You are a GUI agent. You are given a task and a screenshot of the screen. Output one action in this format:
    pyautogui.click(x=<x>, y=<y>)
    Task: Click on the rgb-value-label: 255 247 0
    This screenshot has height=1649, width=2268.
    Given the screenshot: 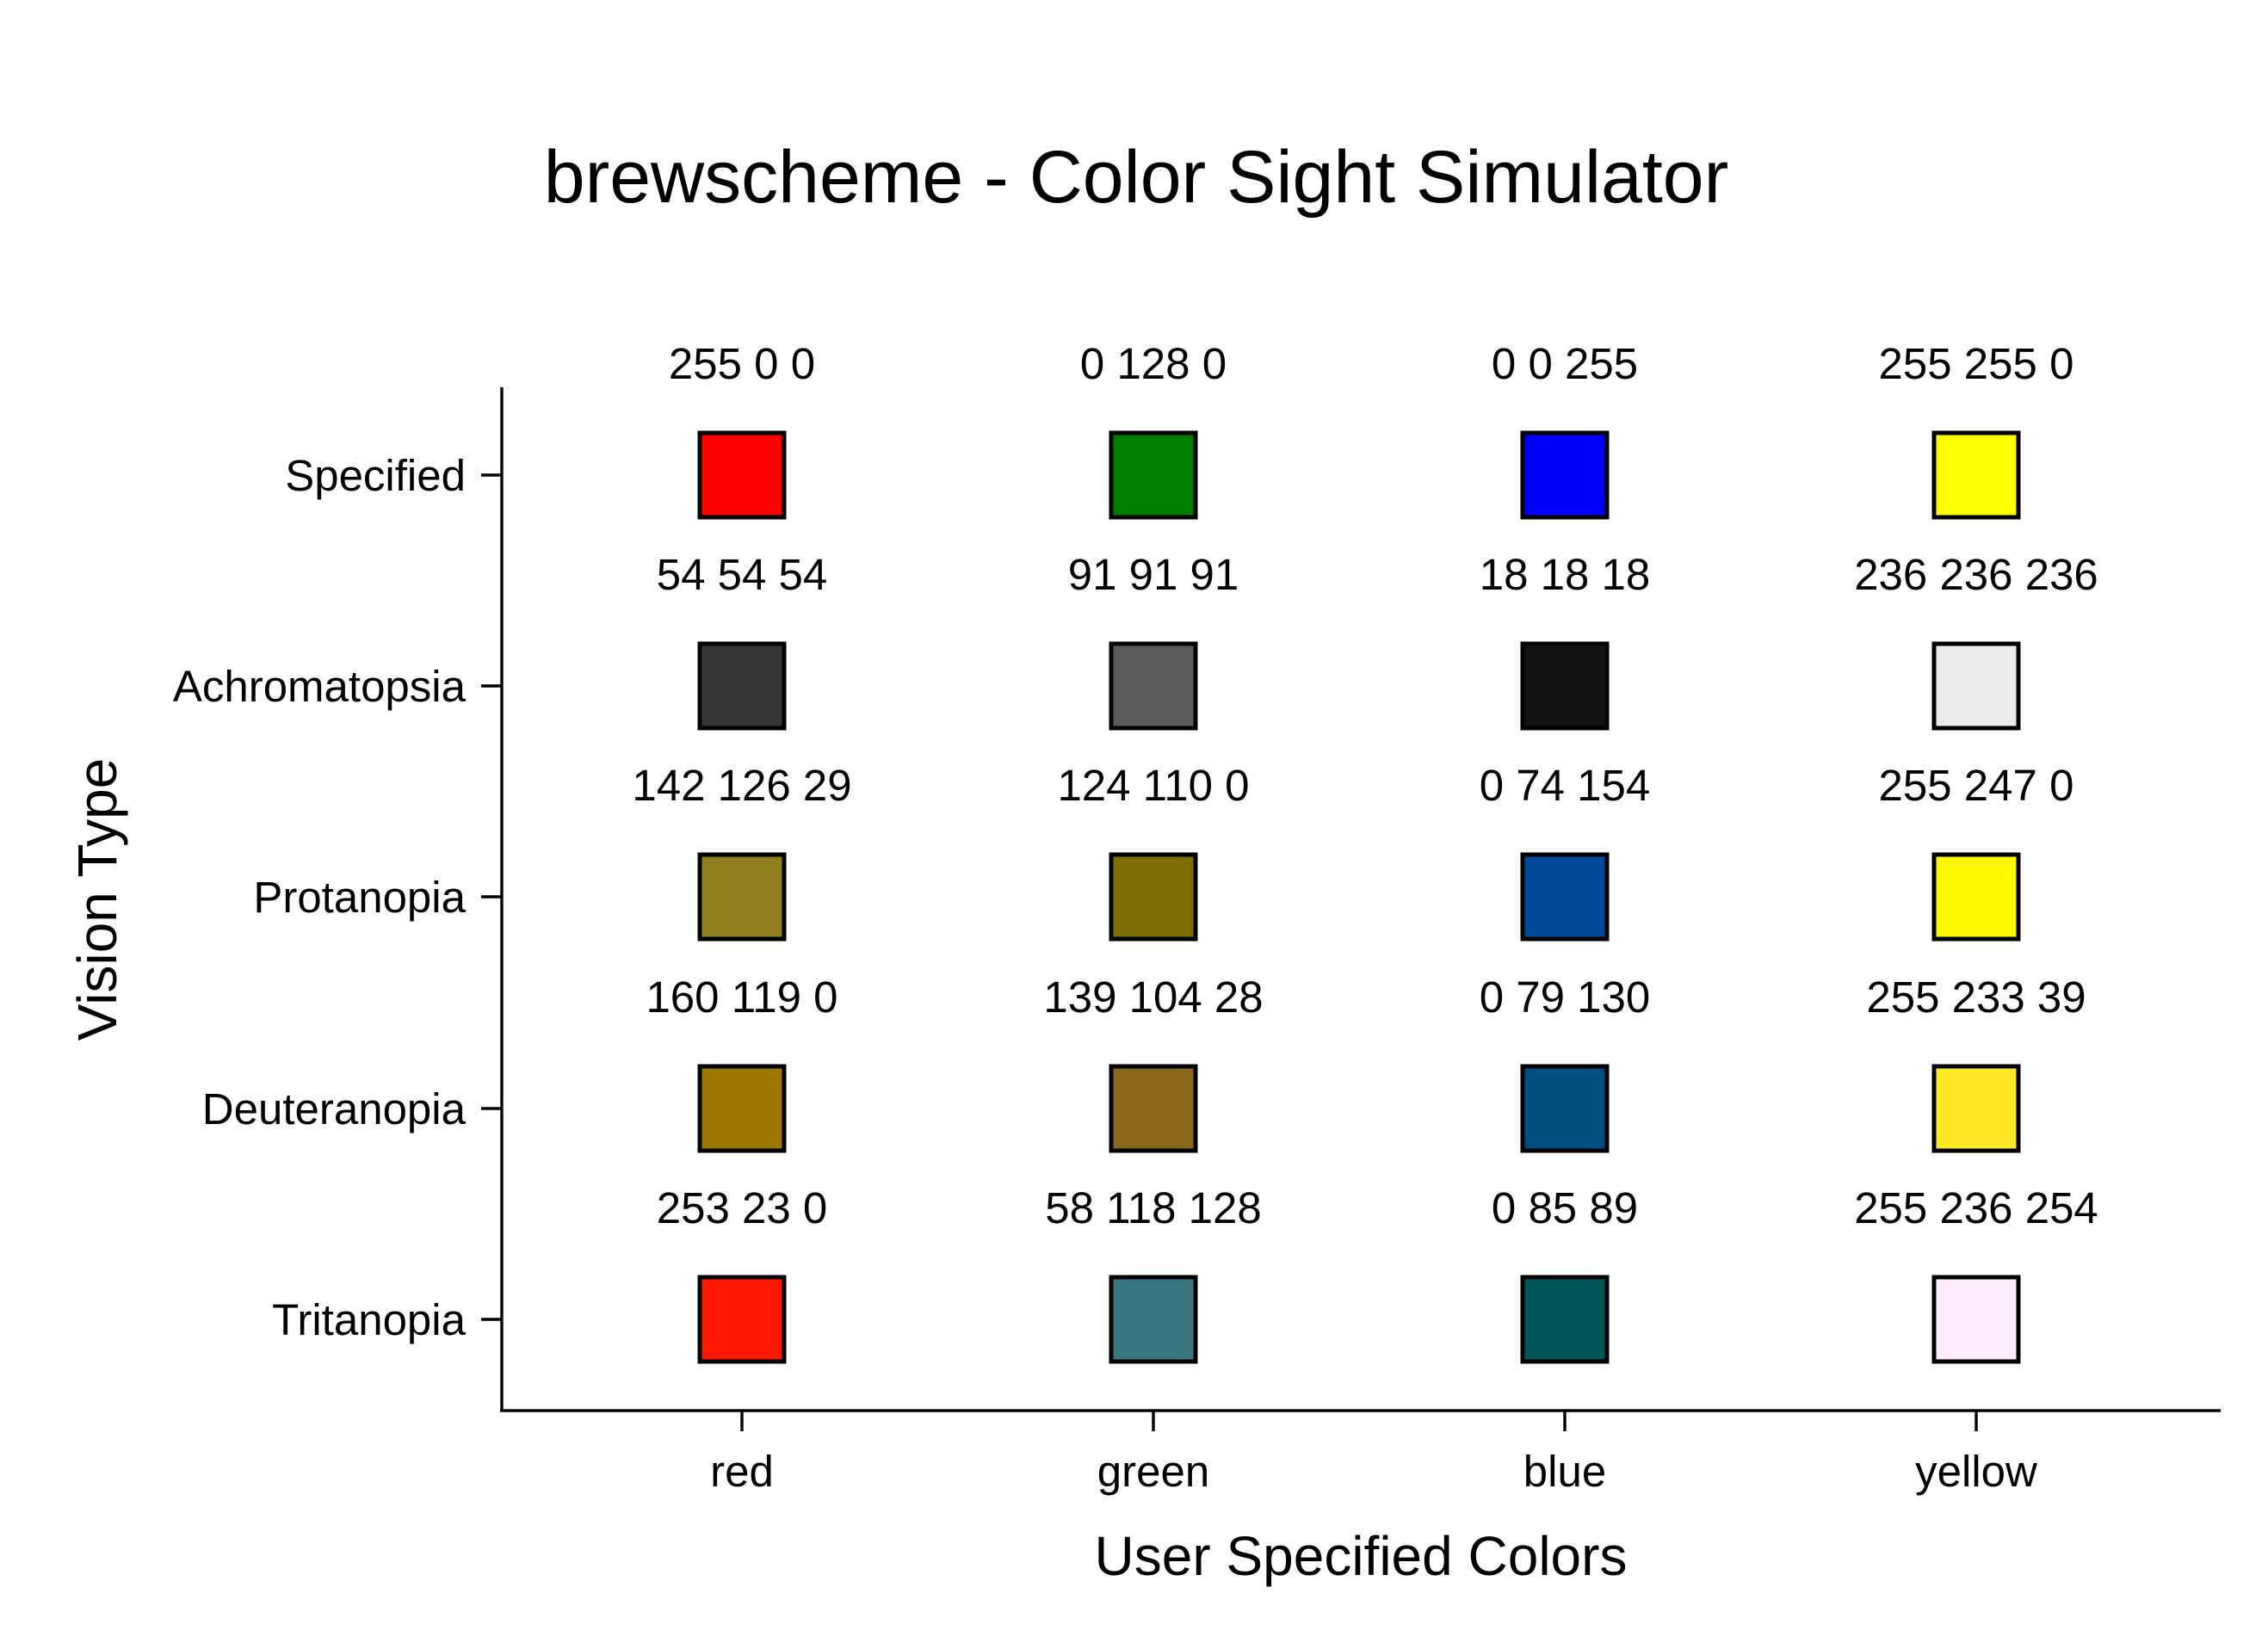 What is the action you would take?
    pyautogui.click(x=1976, y=785)
    